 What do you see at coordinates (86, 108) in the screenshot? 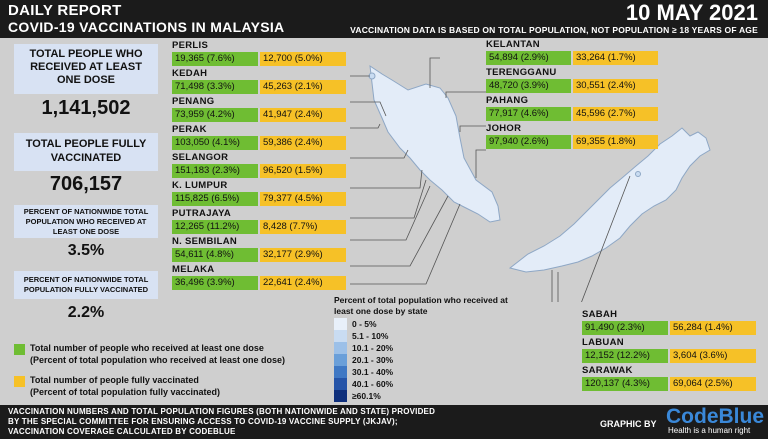
I see `stat-value-one-dose: 1,141,502` at bounding box center [86, 108].